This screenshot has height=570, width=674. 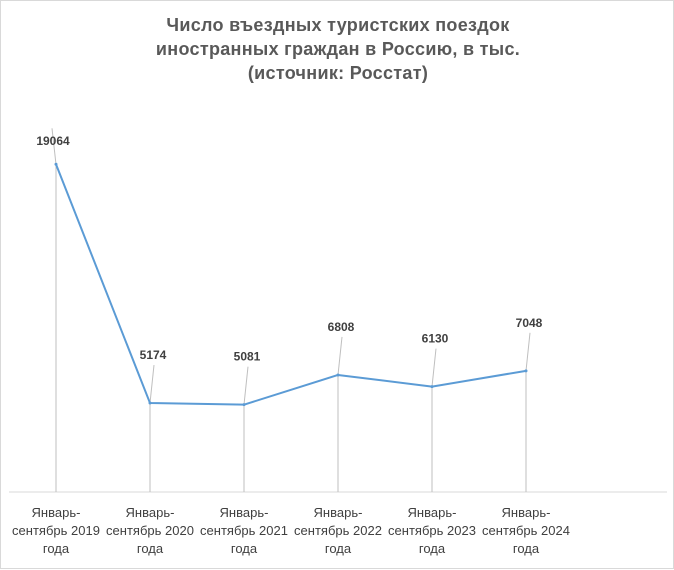 I want to click on data-label: 5174, so click(x=153, y=355).